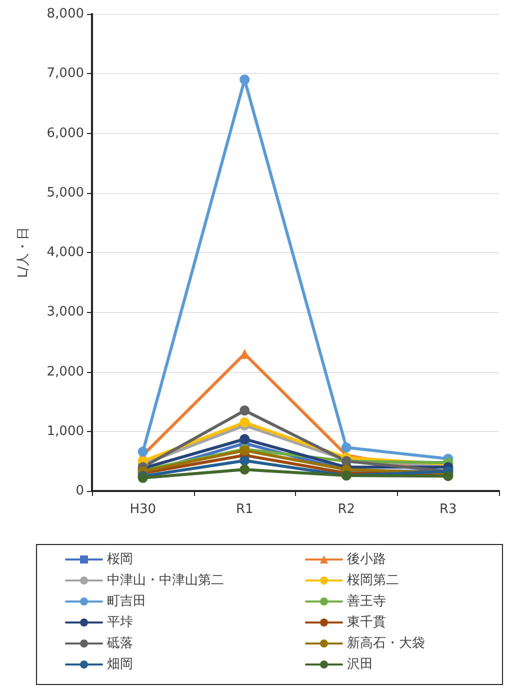 This screenshot has height=688, width=505. What do you see at coordinates (80, 491) in the screenshot?
I see `y-tick-label: 0` at bounding box center [80, 491].